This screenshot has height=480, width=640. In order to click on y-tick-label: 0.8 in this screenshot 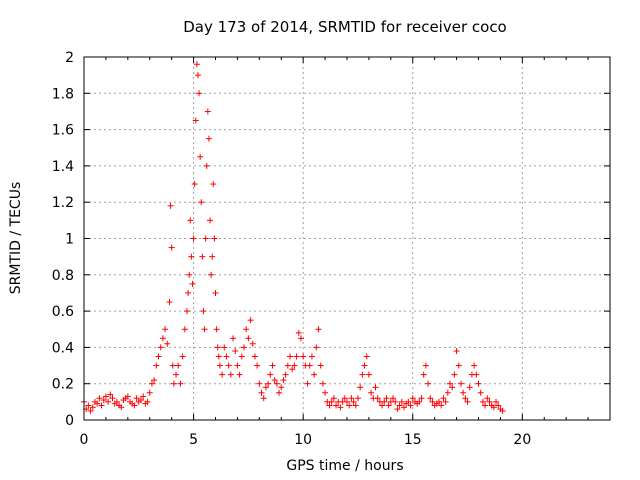, I will do `click(63, 276)`.